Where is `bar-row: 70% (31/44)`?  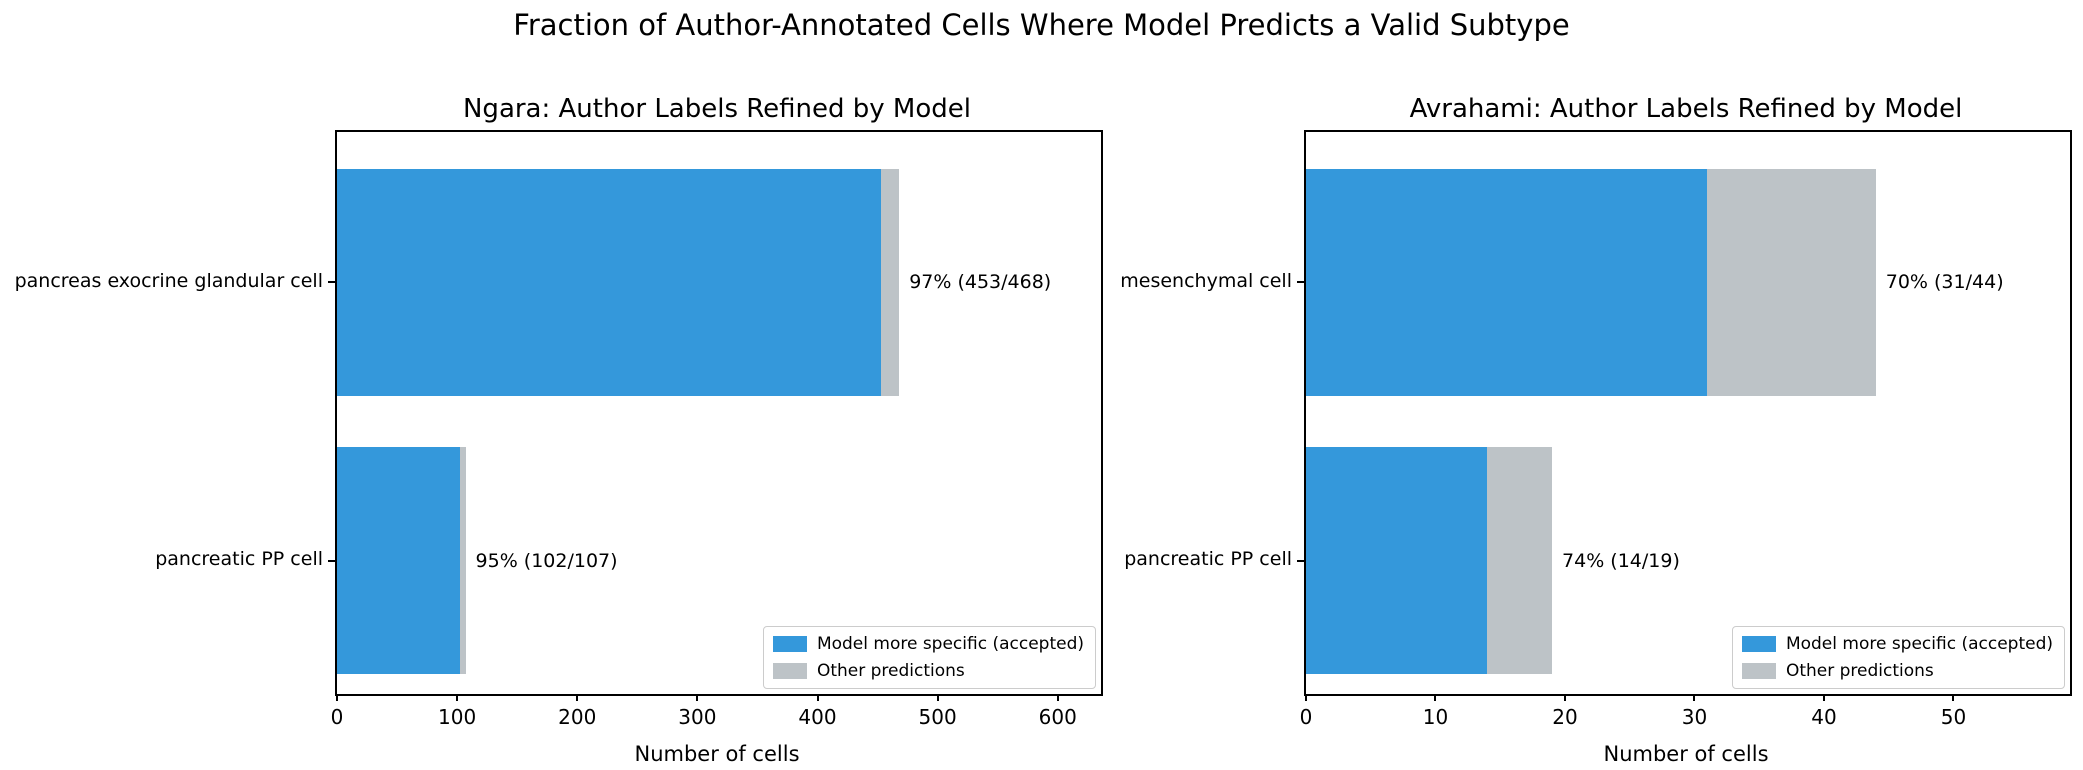 bar-row: 70% (31/44) is located at coordinates (1688, 282).